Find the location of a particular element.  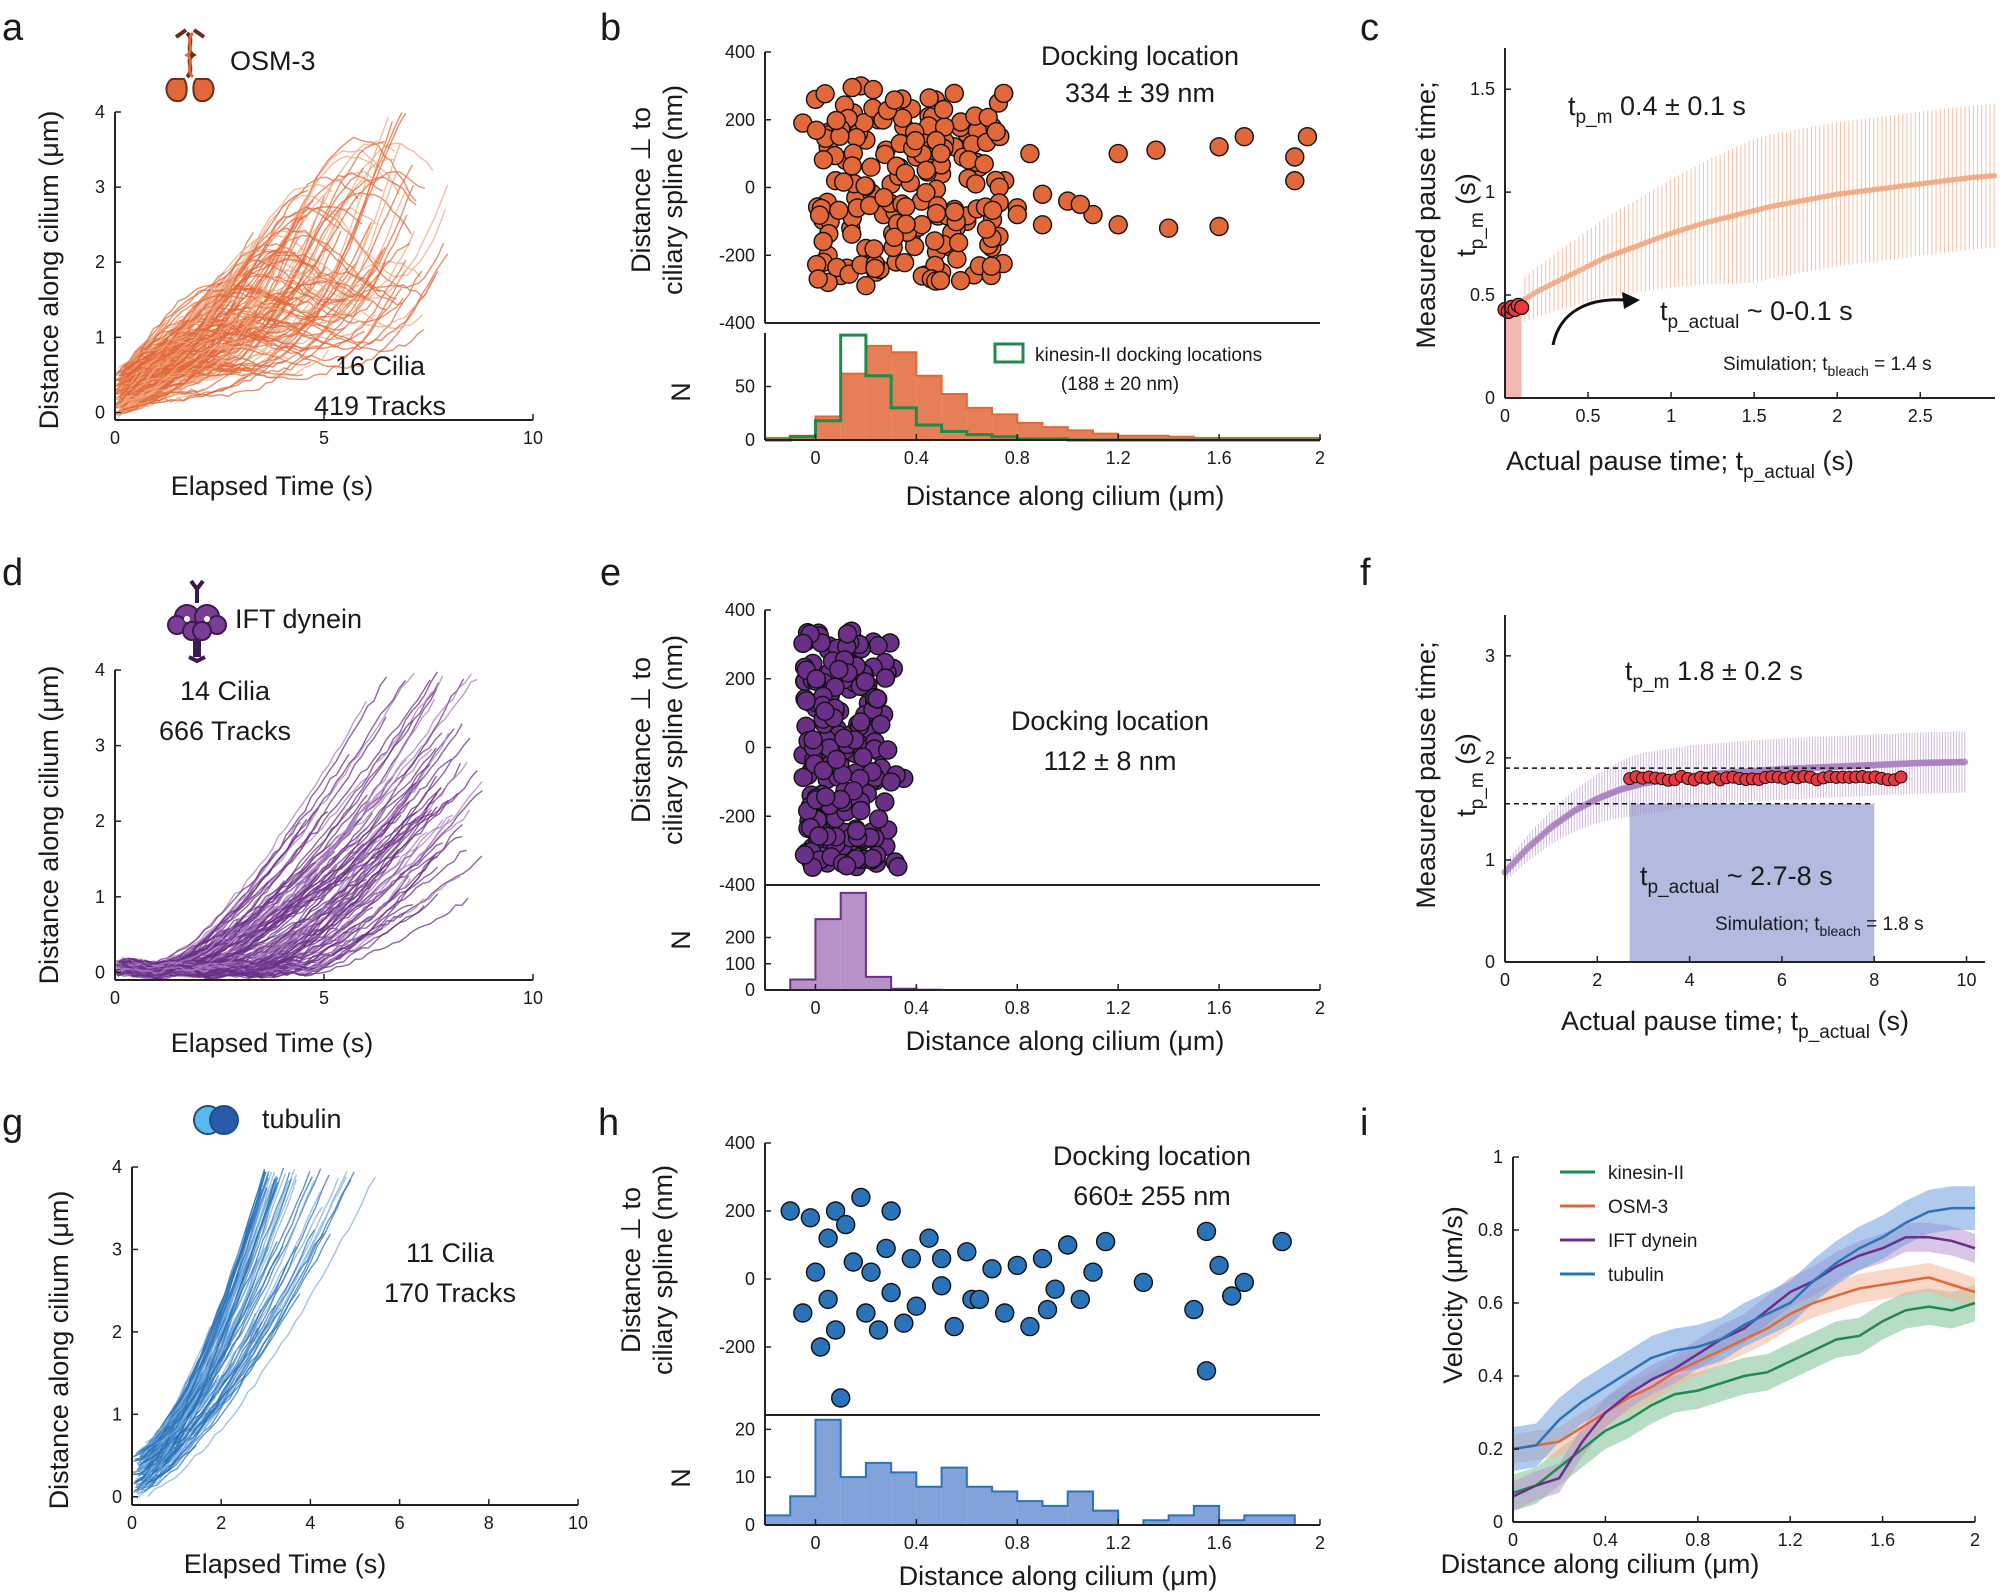

panel-d-xtick-label: 5 is located at coordinates (324, 998).